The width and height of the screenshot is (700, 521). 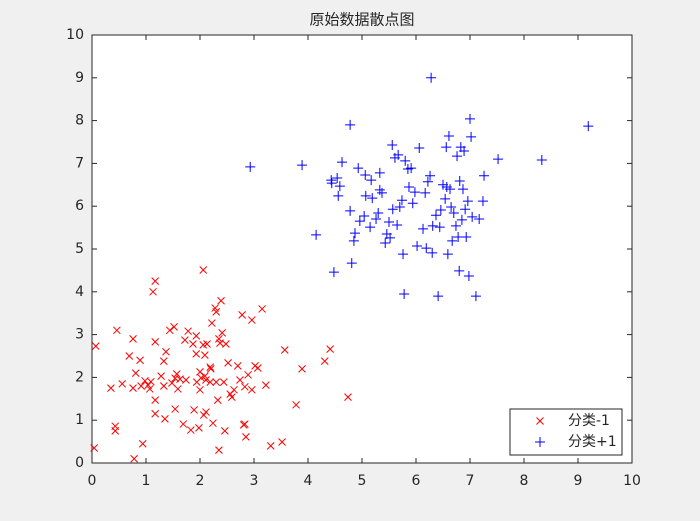 I want to click on legend-label: 分类-1, so click(x=589, y=421).